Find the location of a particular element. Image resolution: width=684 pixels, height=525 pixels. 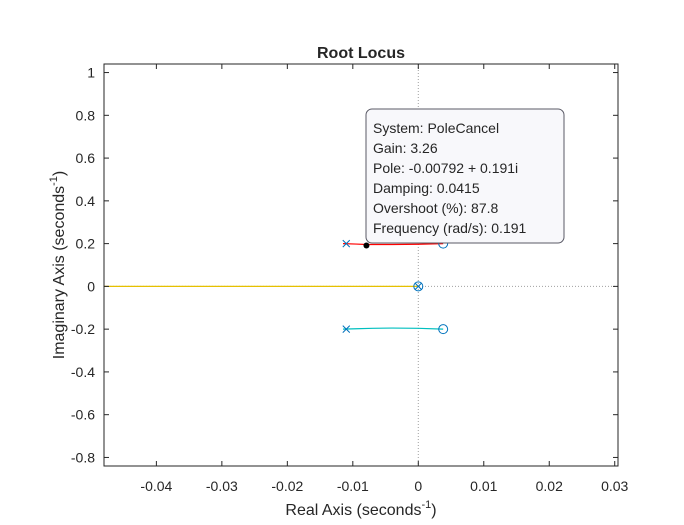

locus-branch-upper is located at coordinates (393, 244).